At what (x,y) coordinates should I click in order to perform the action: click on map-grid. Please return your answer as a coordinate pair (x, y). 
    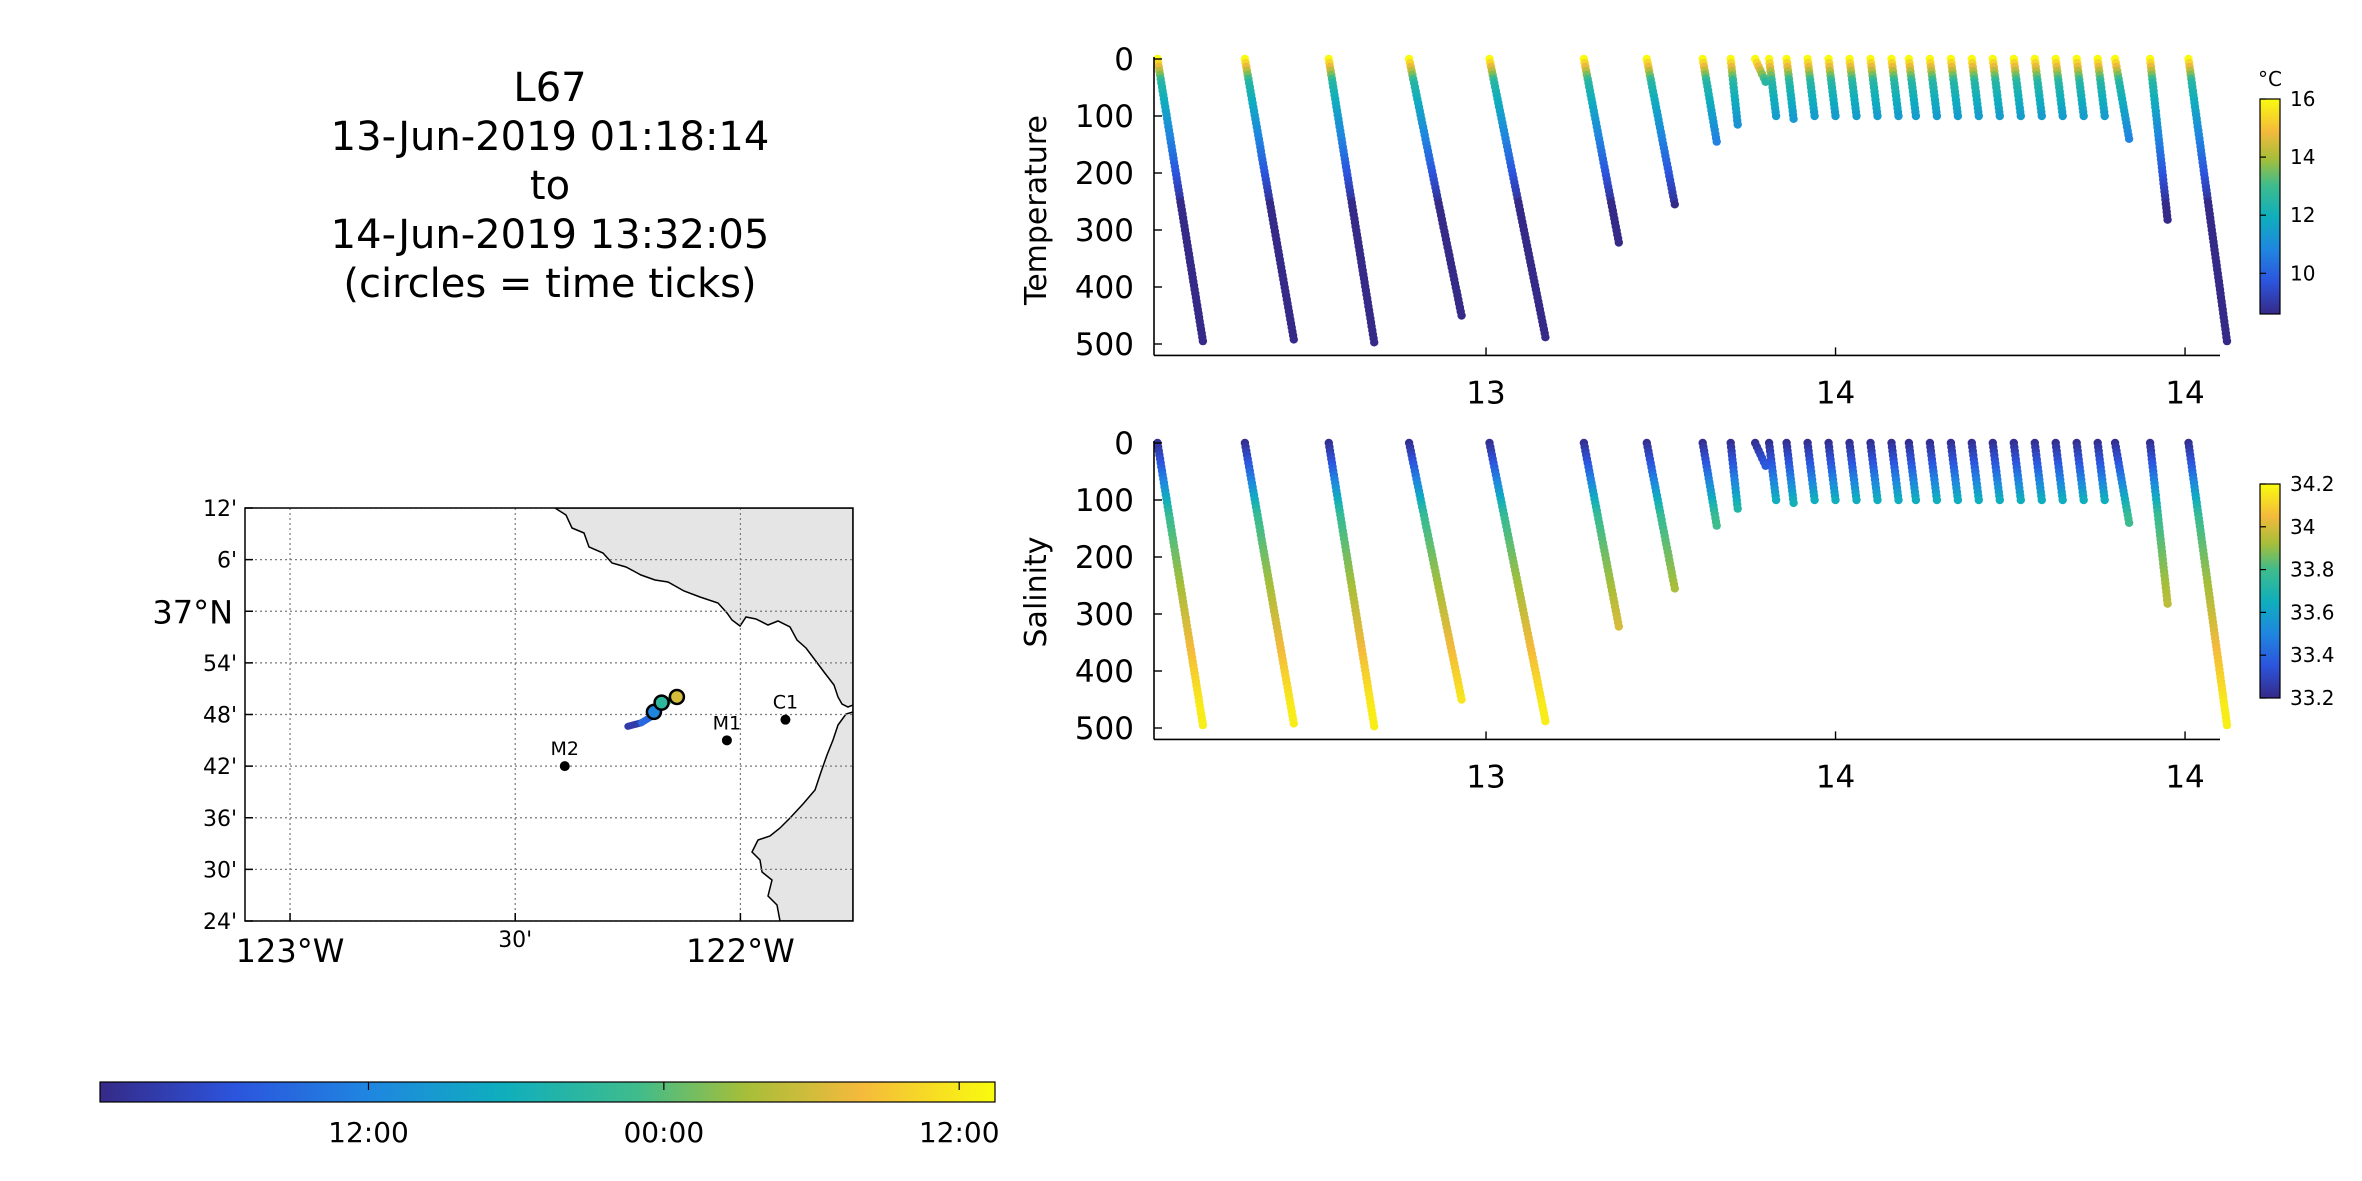
    Looking at the image, I should click on (549, 714).